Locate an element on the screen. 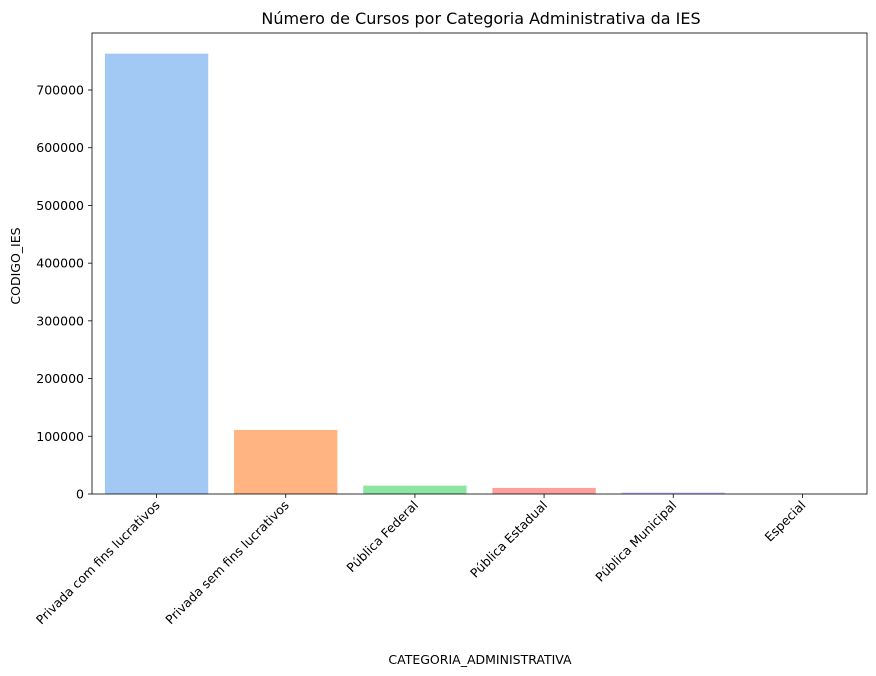 This screenshot has width=876, height=676. x-tick-label: Privada sem fins lucrativos is located at coordinates (227, 563).